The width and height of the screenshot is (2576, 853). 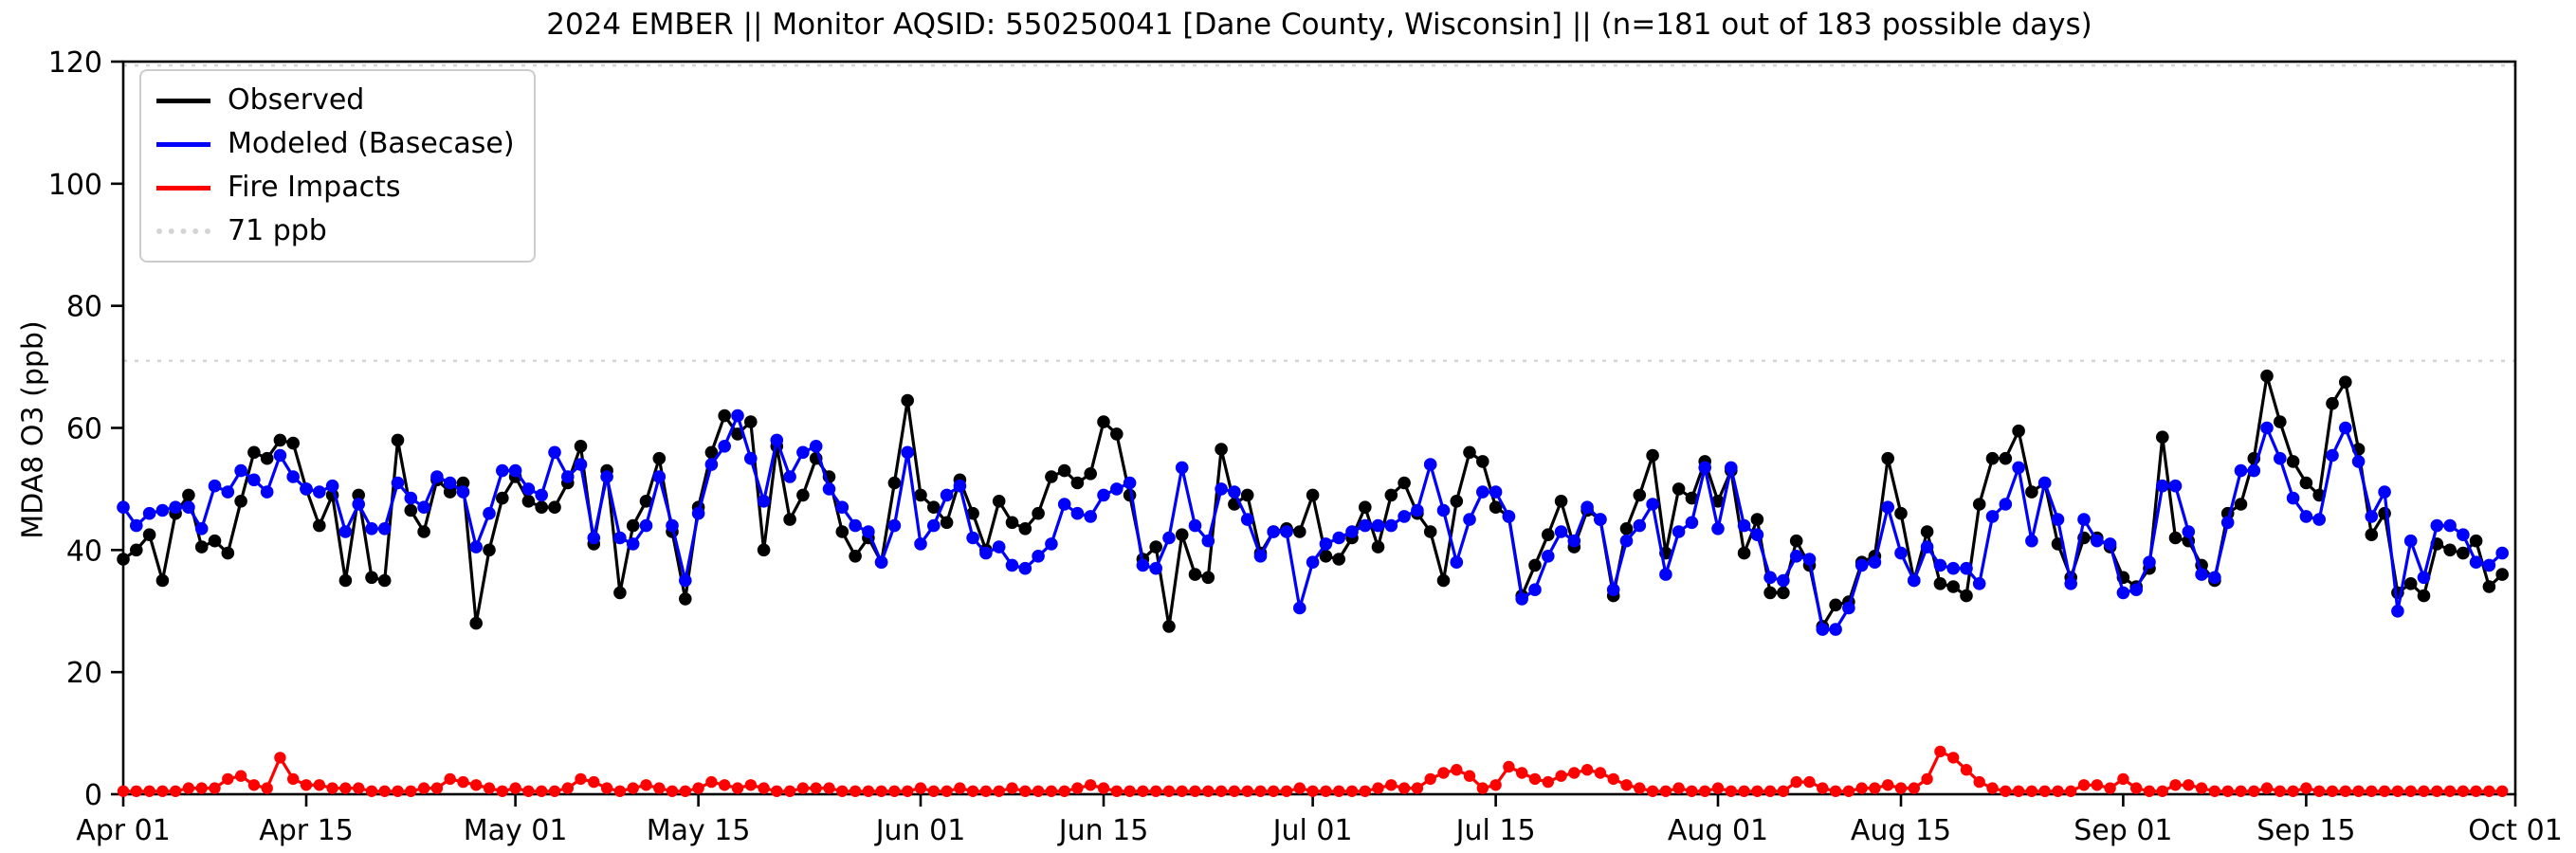 I want to click on legend-label-fire-impacts: Fire Impacts, so click(x=314, y=187).